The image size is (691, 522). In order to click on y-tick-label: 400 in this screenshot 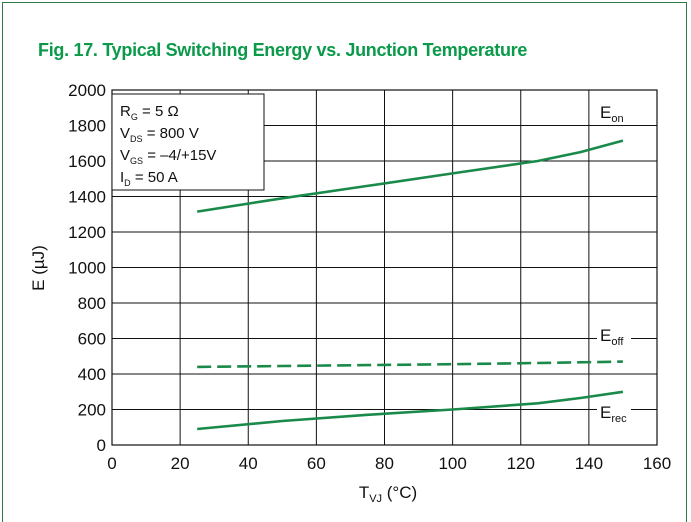, I will do `click(92, 374)`.